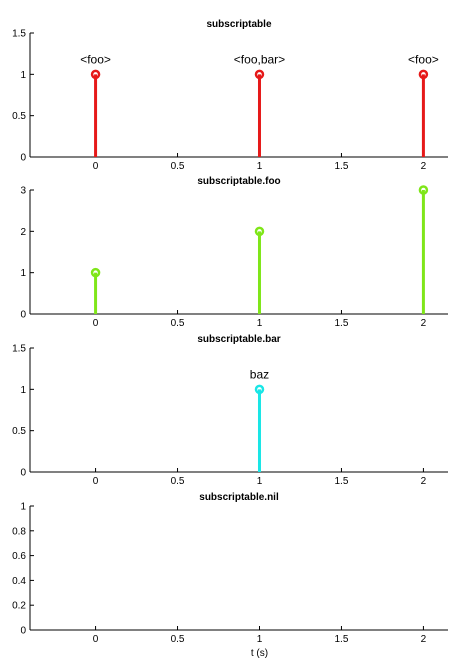 This screenshot has height=663, width=474. I want to click on x-axis-label: t (s), so click(259, 653).